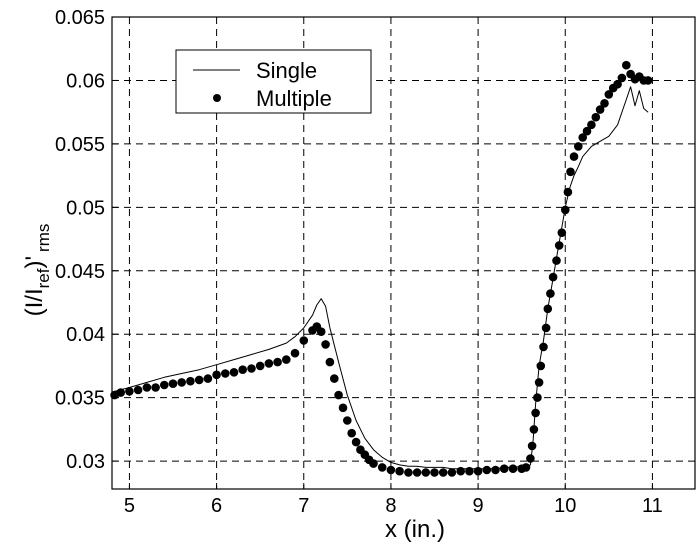 The height and width of the screenshot is (548, 696). Describe the element at coordinates (294, 98) in the screenshot. I see `legend-label-multiple: Multiple` at that location.